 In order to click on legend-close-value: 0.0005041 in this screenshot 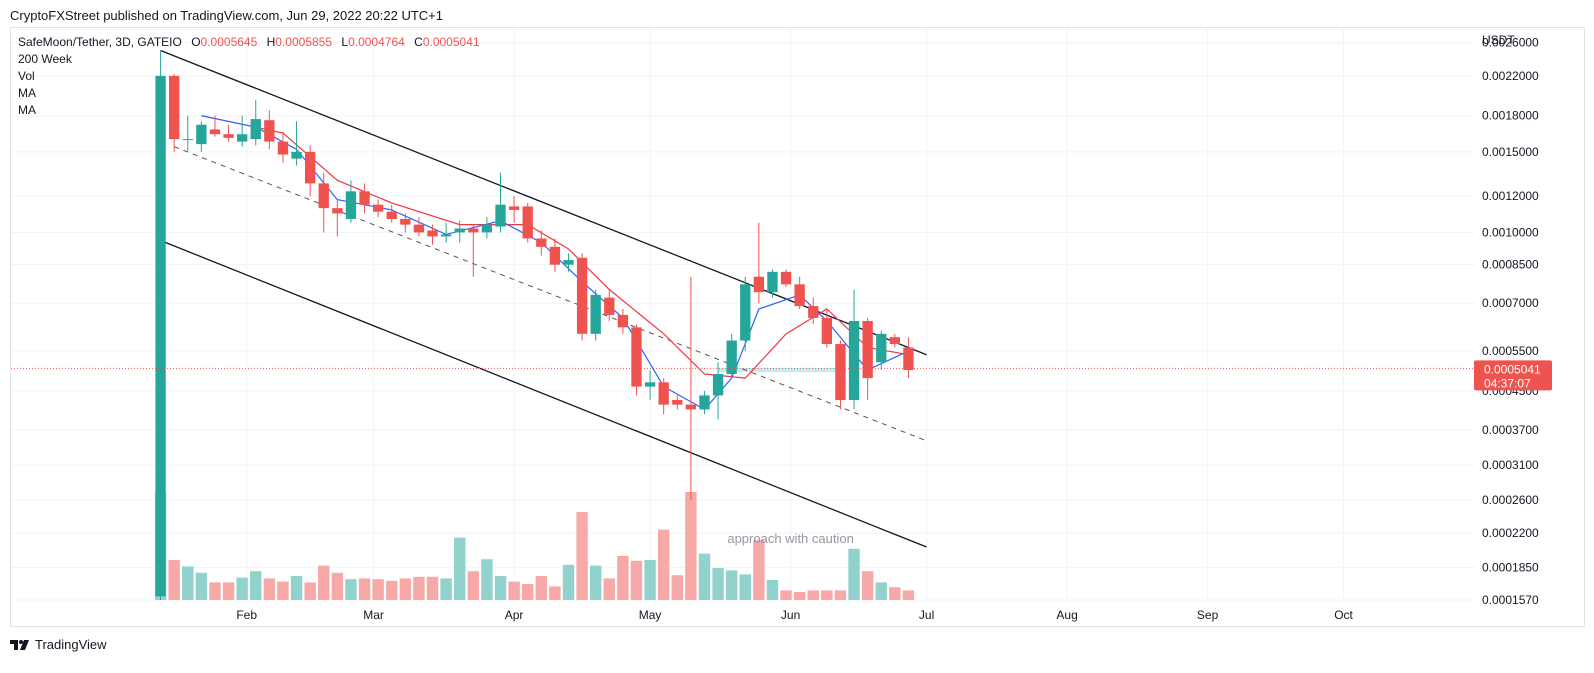, I will do `click(451, 42)`.